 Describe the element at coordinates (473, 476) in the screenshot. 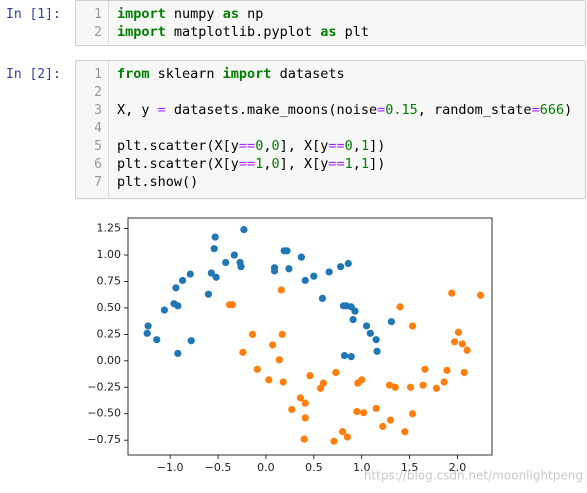

I see `watermark: https://blog.csdn.net/moonlightpeng` at that location.